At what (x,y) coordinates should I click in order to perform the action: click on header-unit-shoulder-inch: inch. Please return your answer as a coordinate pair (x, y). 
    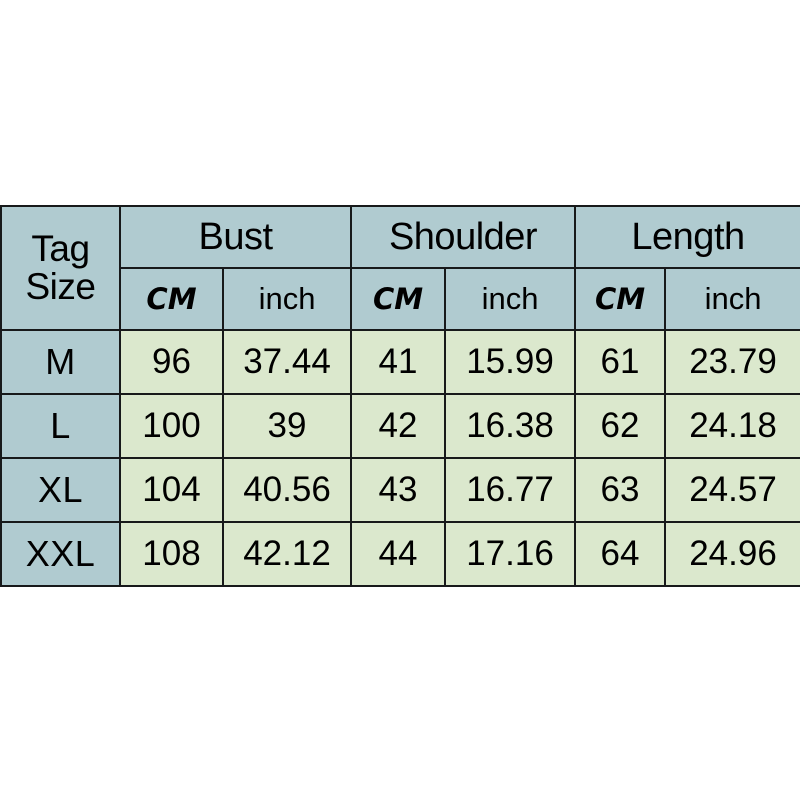
    Looking at the image, I should click on (510, 299).